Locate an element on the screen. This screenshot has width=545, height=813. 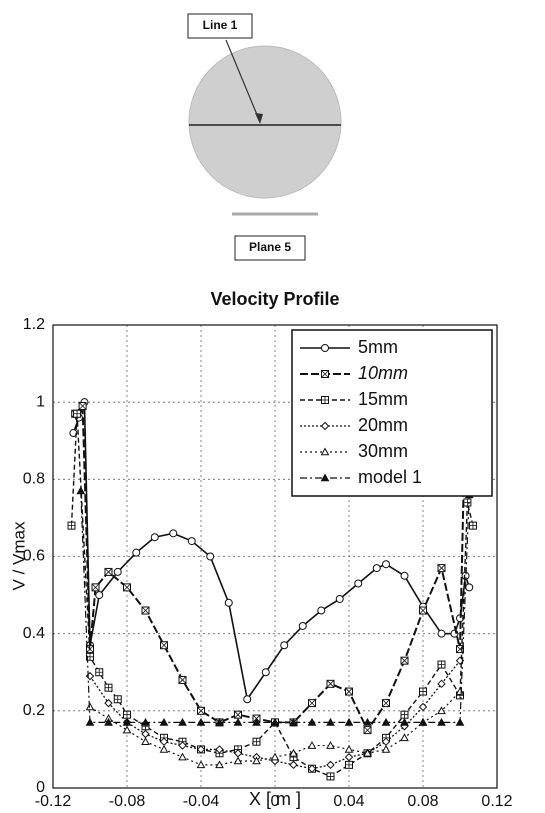
legend: 5mm 10mm 15mm 20mm 30mm model 1 is located at coordinates (392, 413).